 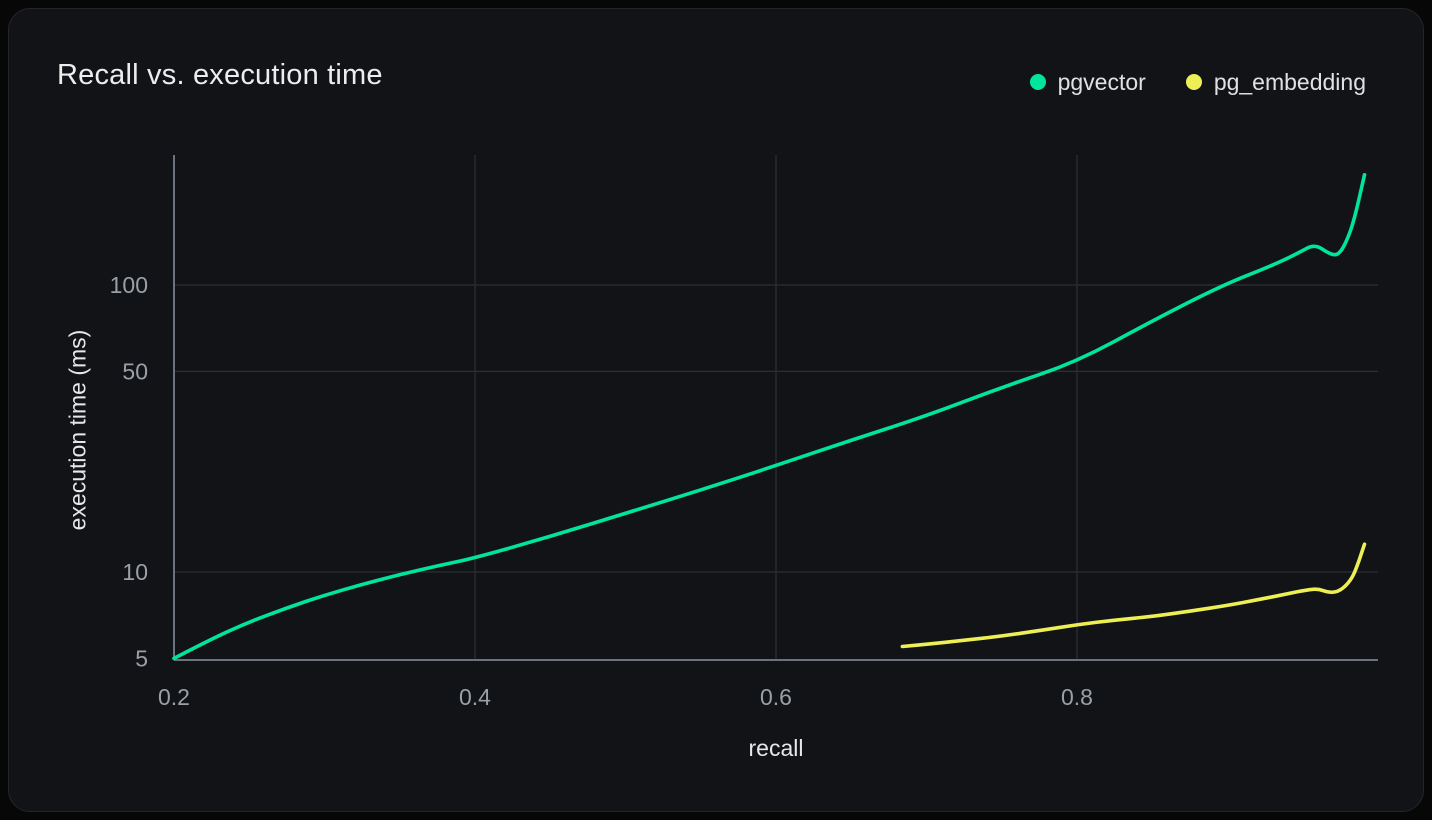 What do you see at coordinates (1101, 81) in the screenshot?
I see `legend-label-pgvector: pgvector` at bounding box center [1101, 81].